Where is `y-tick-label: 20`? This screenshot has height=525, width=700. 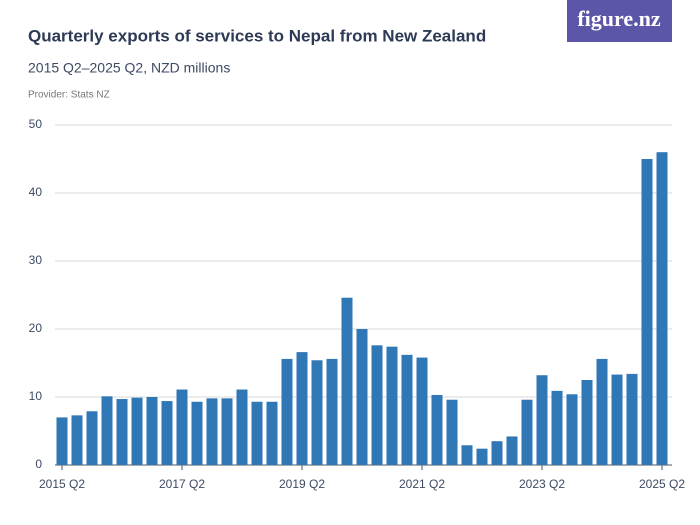 y-tick-label: 20 is located at coordinates (36, 328).